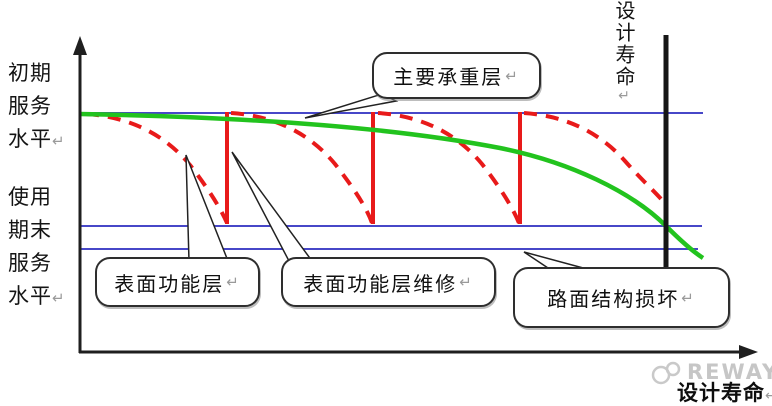 The width and height of the screenshot is (772, 406). I want to click on callout-pavement-structure-damage: 路面结构损坏 ↵, so click(621, 297).